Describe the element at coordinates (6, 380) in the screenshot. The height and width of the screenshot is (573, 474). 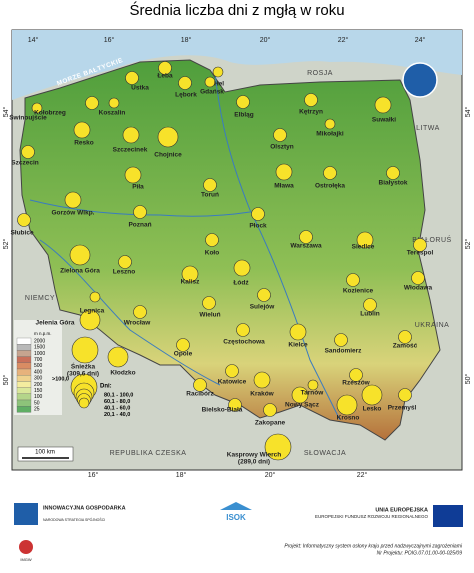
I see `graticule-label: 50°` at that location.